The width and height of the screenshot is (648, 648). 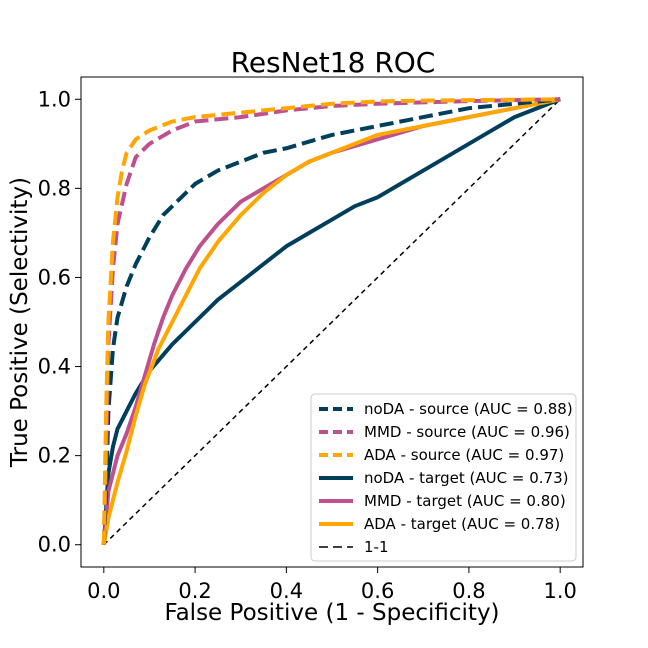 I want to click on x-tick-label: 0.4, so click(x=286, y=591).